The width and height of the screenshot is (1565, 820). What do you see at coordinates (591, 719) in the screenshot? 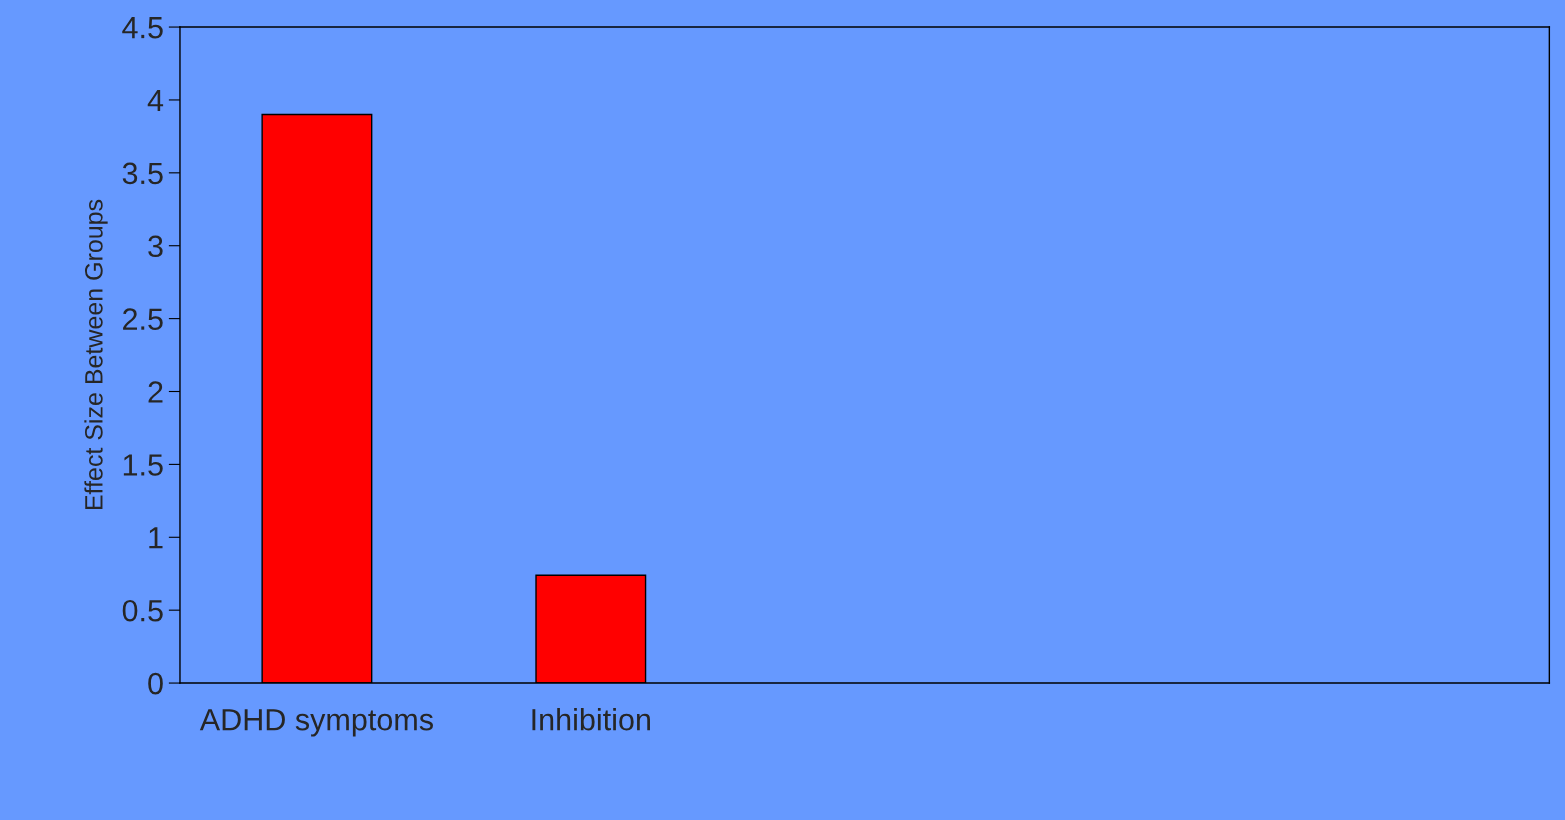
I see `x-tick-label: Inhibition` at bounding box center [591, 719].